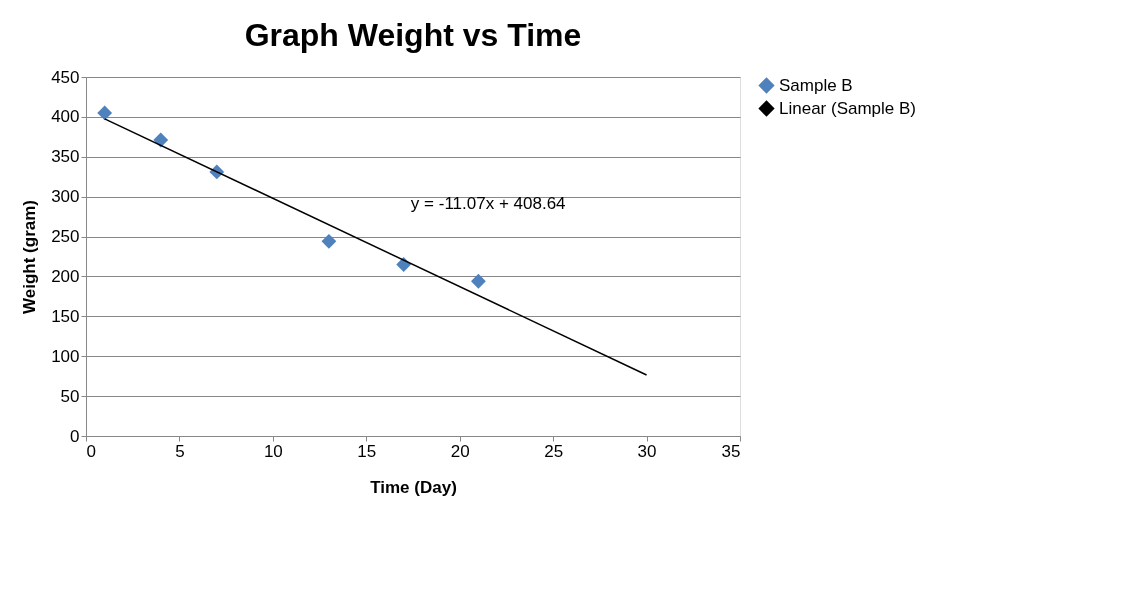 Image resolution: width=1139 pixels, height=616 pixels. Describe the element at coordinates (65, 197) in the screenshot. I see `y-tick-label: 300` at that location.